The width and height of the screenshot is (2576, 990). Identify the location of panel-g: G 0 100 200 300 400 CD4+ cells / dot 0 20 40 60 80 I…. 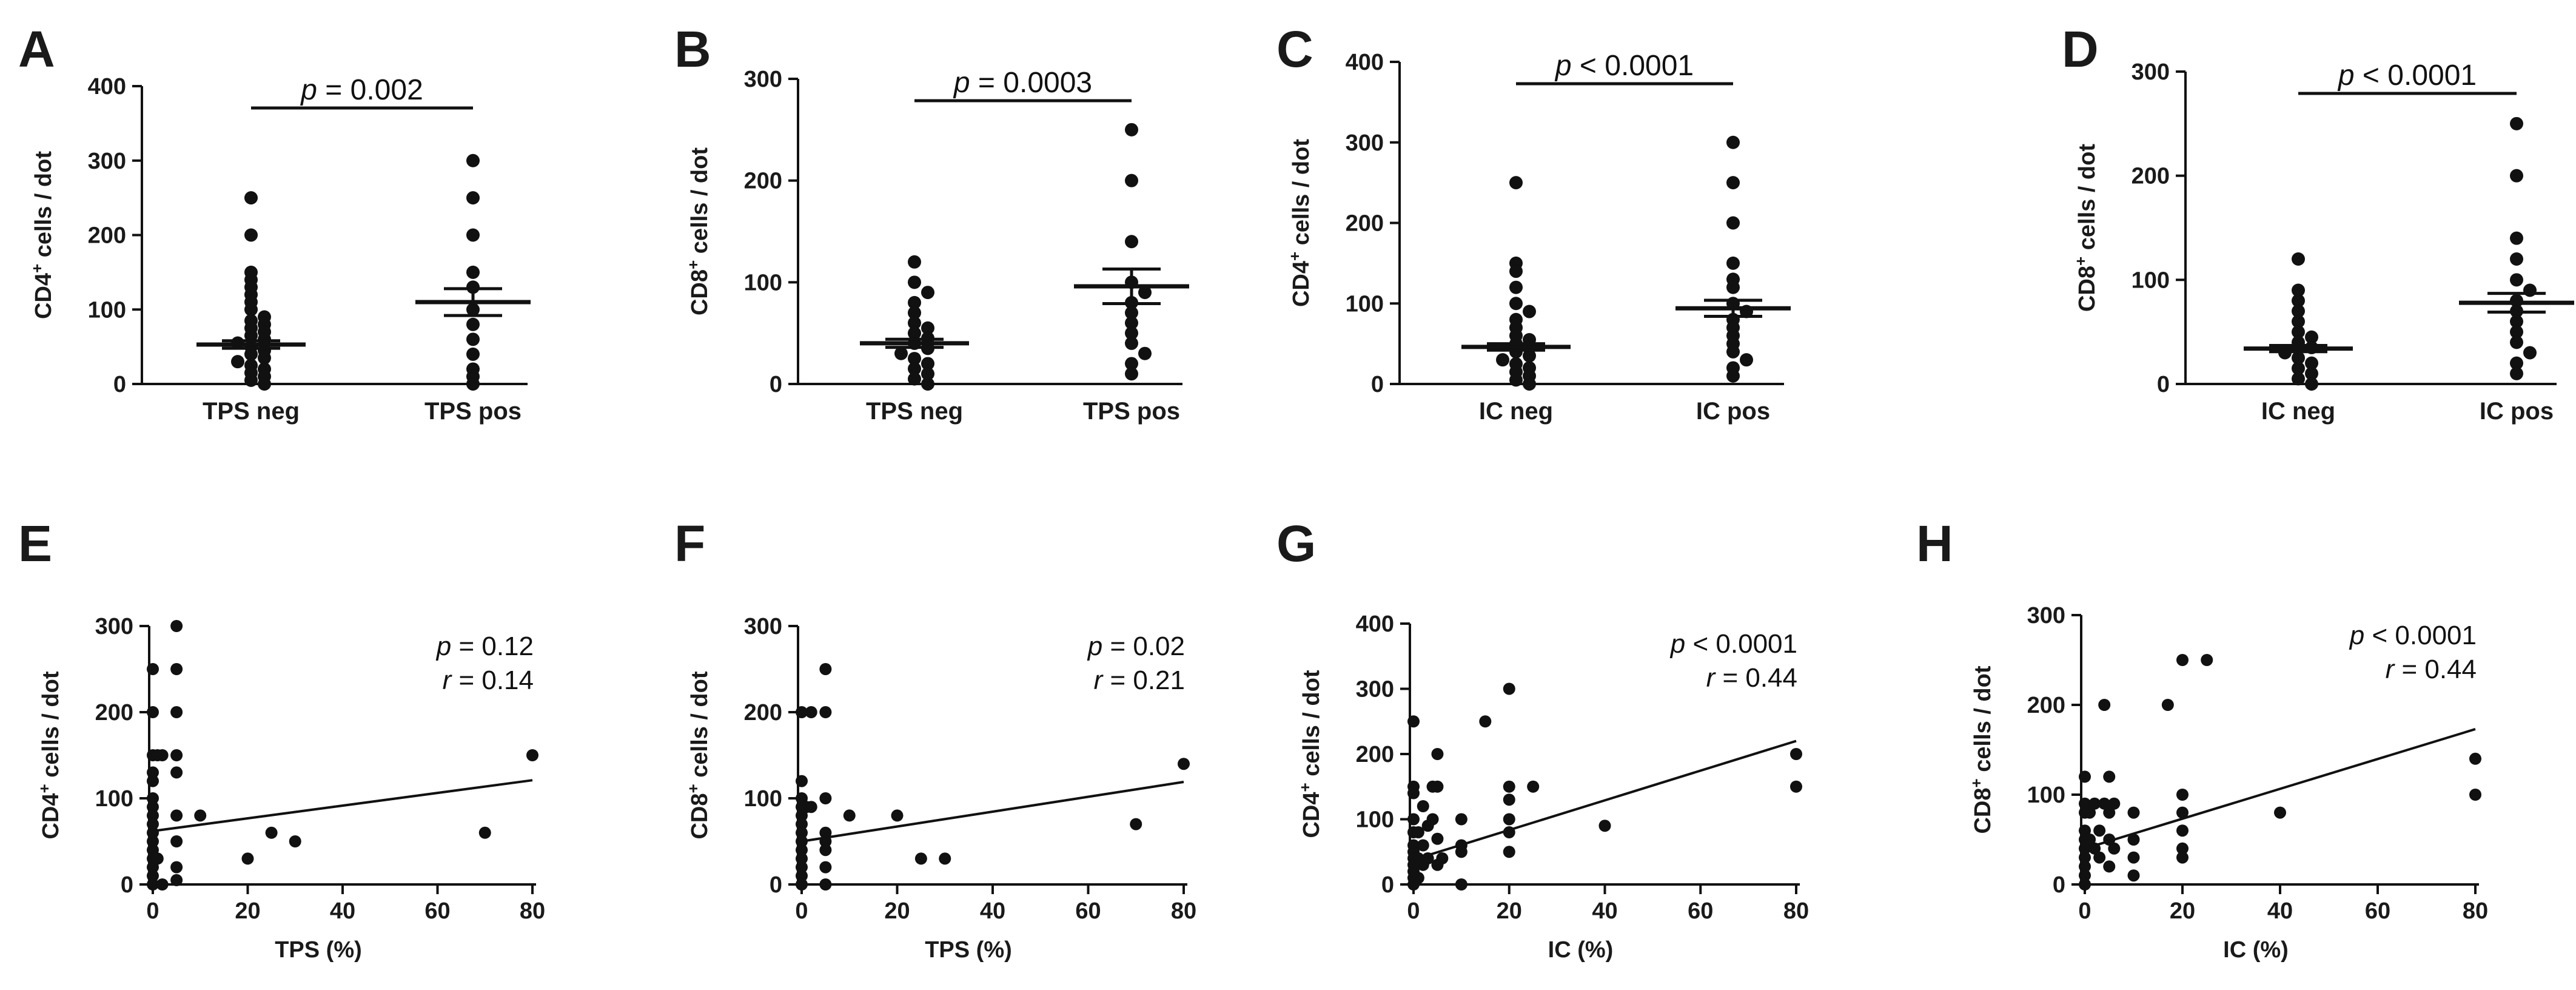
(1542, 739).